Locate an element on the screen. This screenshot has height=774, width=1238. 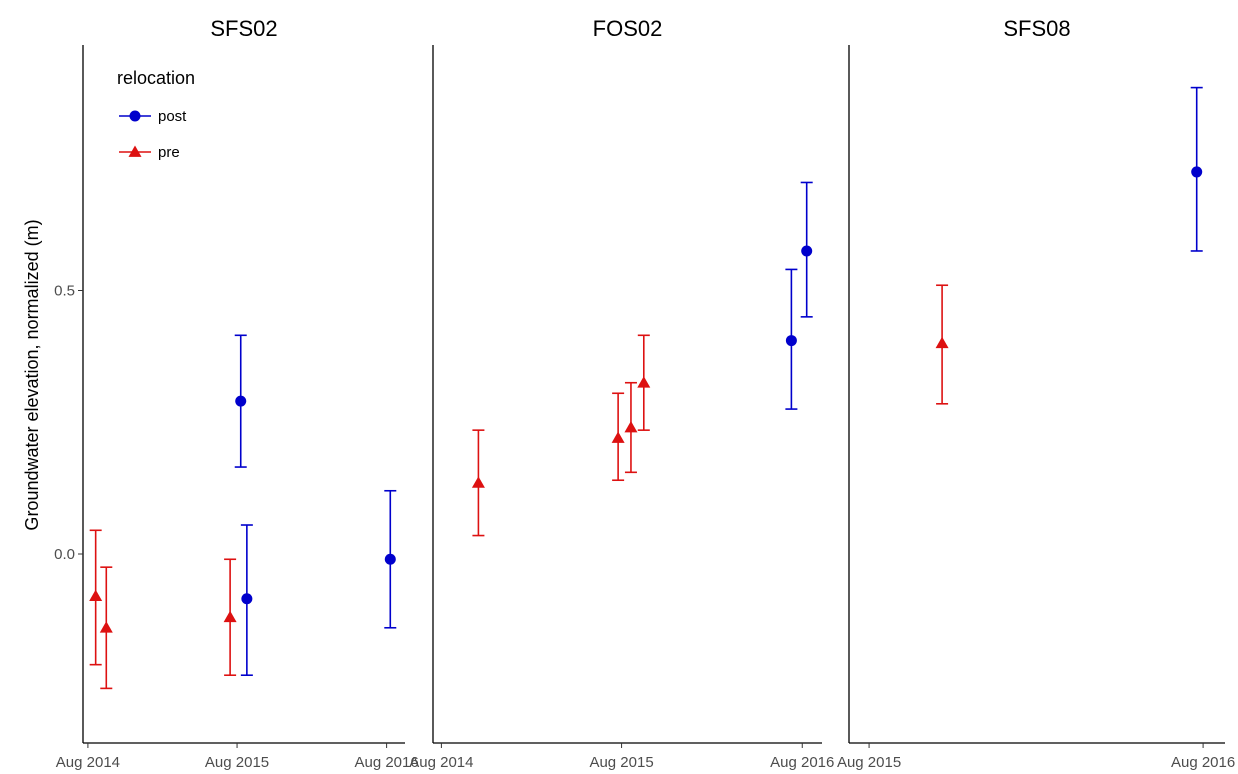
y-tick-label: 0.5 is located at coordinates (64, 291).